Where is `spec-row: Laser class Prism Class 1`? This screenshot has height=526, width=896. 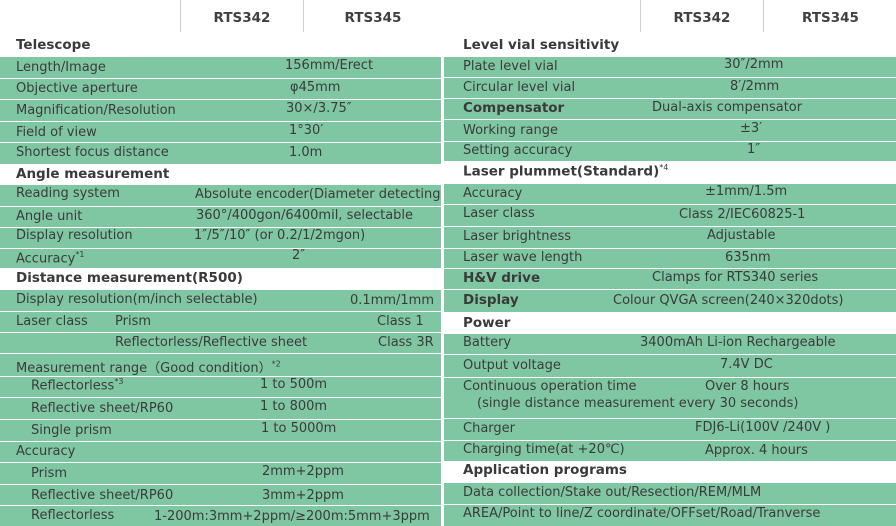 spec-row: Laser class Prism Class 1 is located at coordinates (220, 322).